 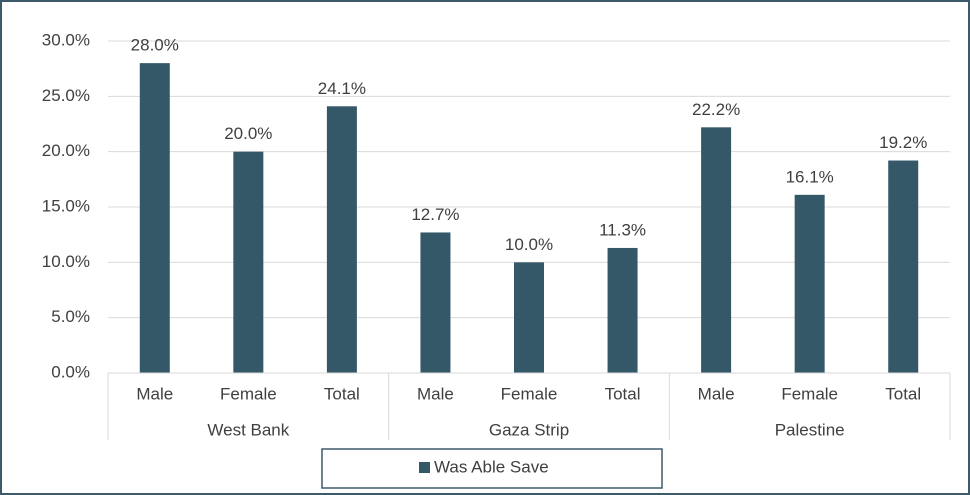 What do you see at coordinates (248, 133) in the screenshot?
I see `data-label: 20.0%` at bounding box center [248, 133].